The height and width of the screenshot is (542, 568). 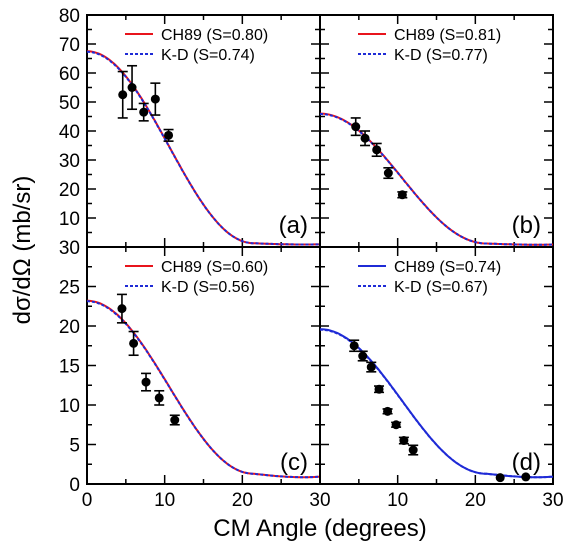 I want to click on legend-label: K-D (S=0.77), so click(x=441, y=55).